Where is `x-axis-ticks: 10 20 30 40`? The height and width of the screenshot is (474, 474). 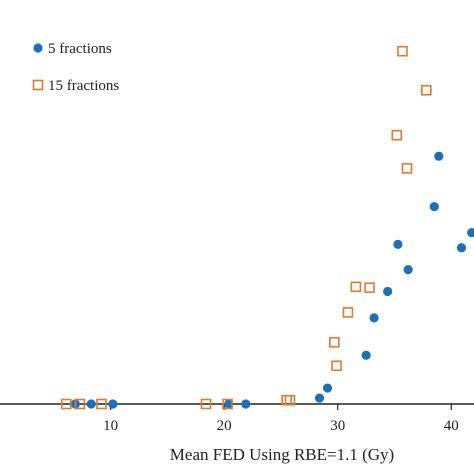
x-axis-ticks: 10 20 30 40 is located at coordinates (281, 419).